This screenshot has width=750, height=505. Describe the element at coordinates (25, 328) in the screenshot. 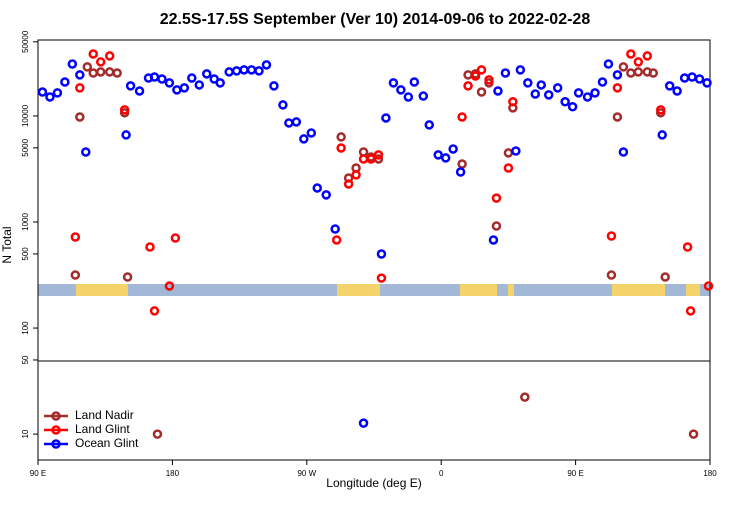

I see `y-tick-label: 100` at that location.